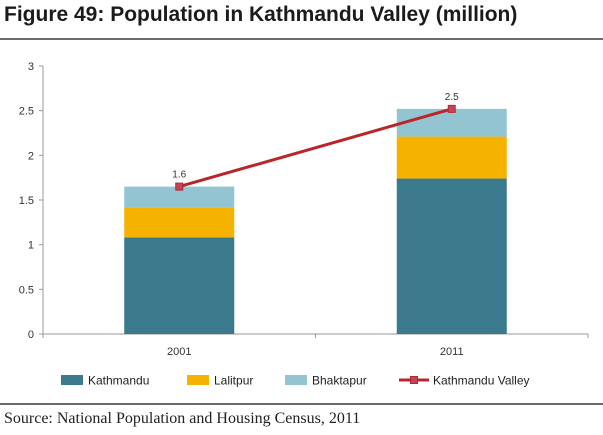 The height and width of the screenshot is (435, 603). Describe the element at coordinates (452, 97) in the screenshot. I see `data-label-2011: 2.5` at that location.